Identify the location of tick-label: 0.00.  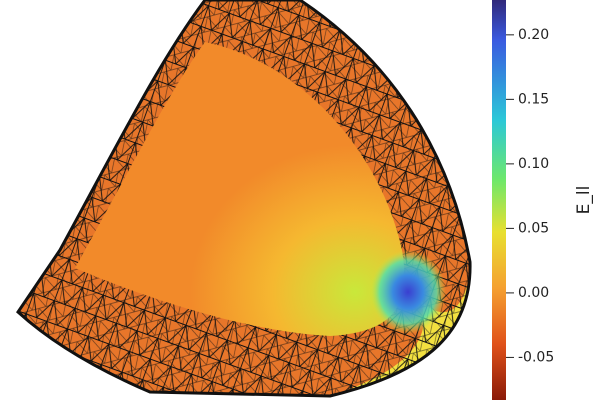
(533, 293).